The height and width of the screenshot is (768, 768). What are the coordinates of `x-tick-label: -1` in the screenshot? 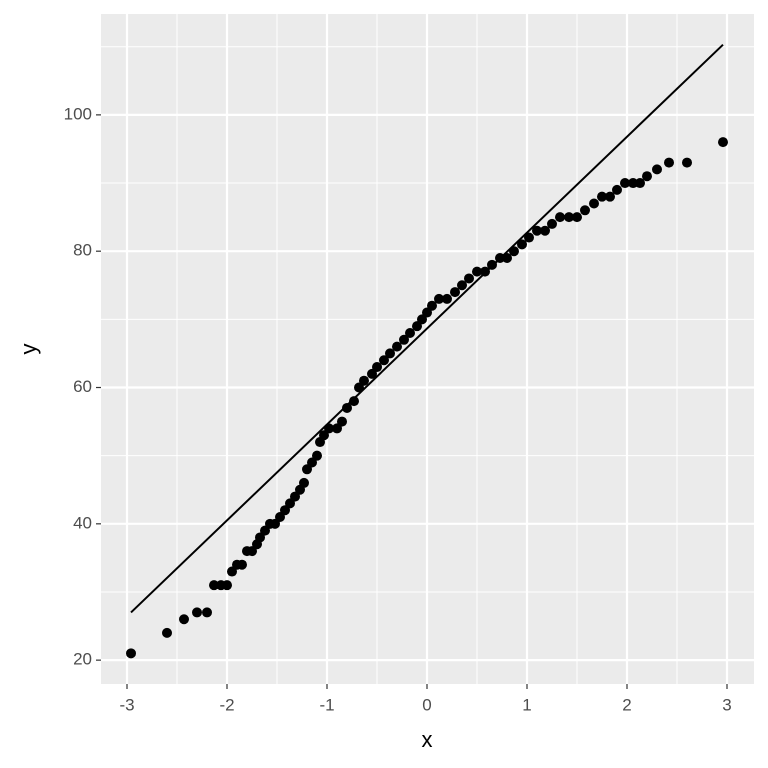 It's located at (326, 704).